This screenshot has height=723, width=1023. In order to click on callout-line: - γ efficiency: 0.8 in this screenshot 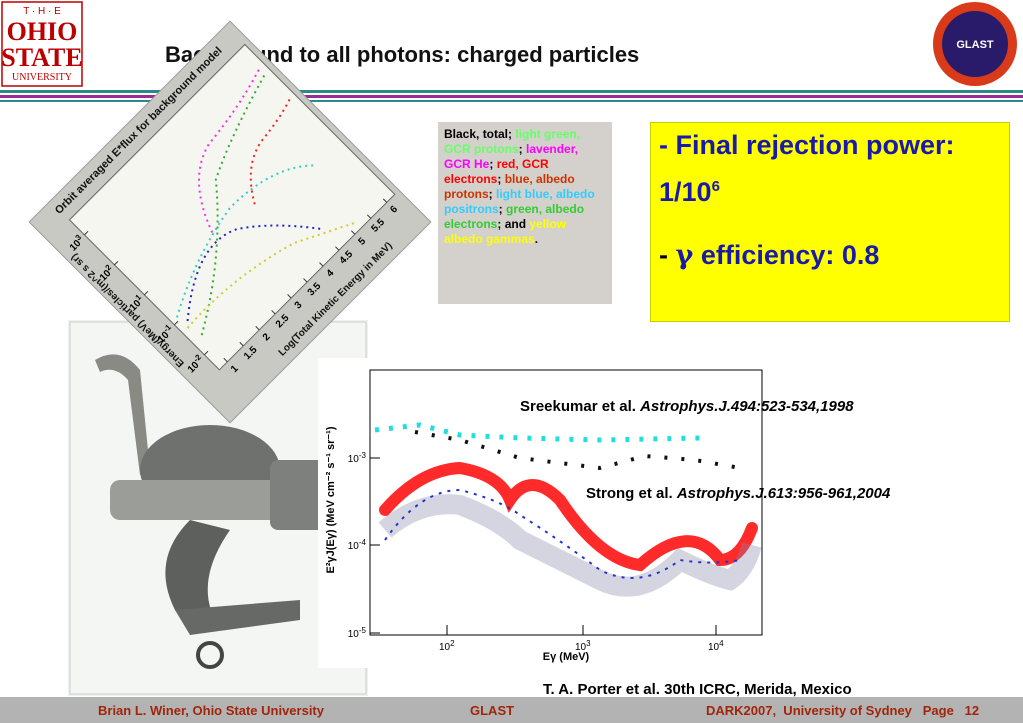, I will do `click(830, 255)`.